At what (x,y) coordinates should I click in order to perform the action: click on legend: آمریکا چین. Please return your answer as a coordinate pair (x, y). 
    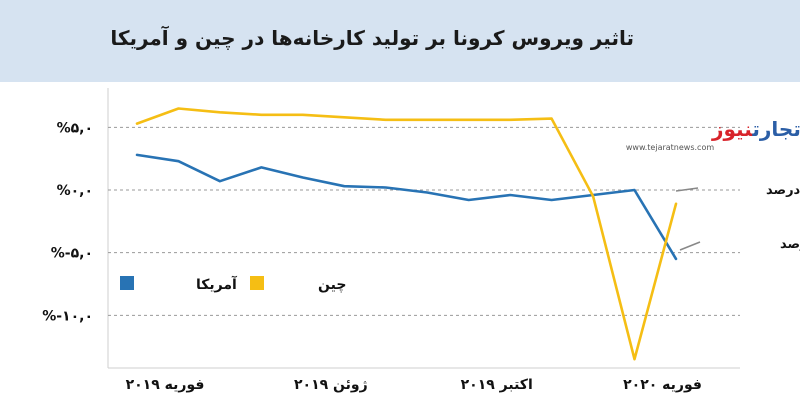
    Looking at the image, I should click on (233, 284).